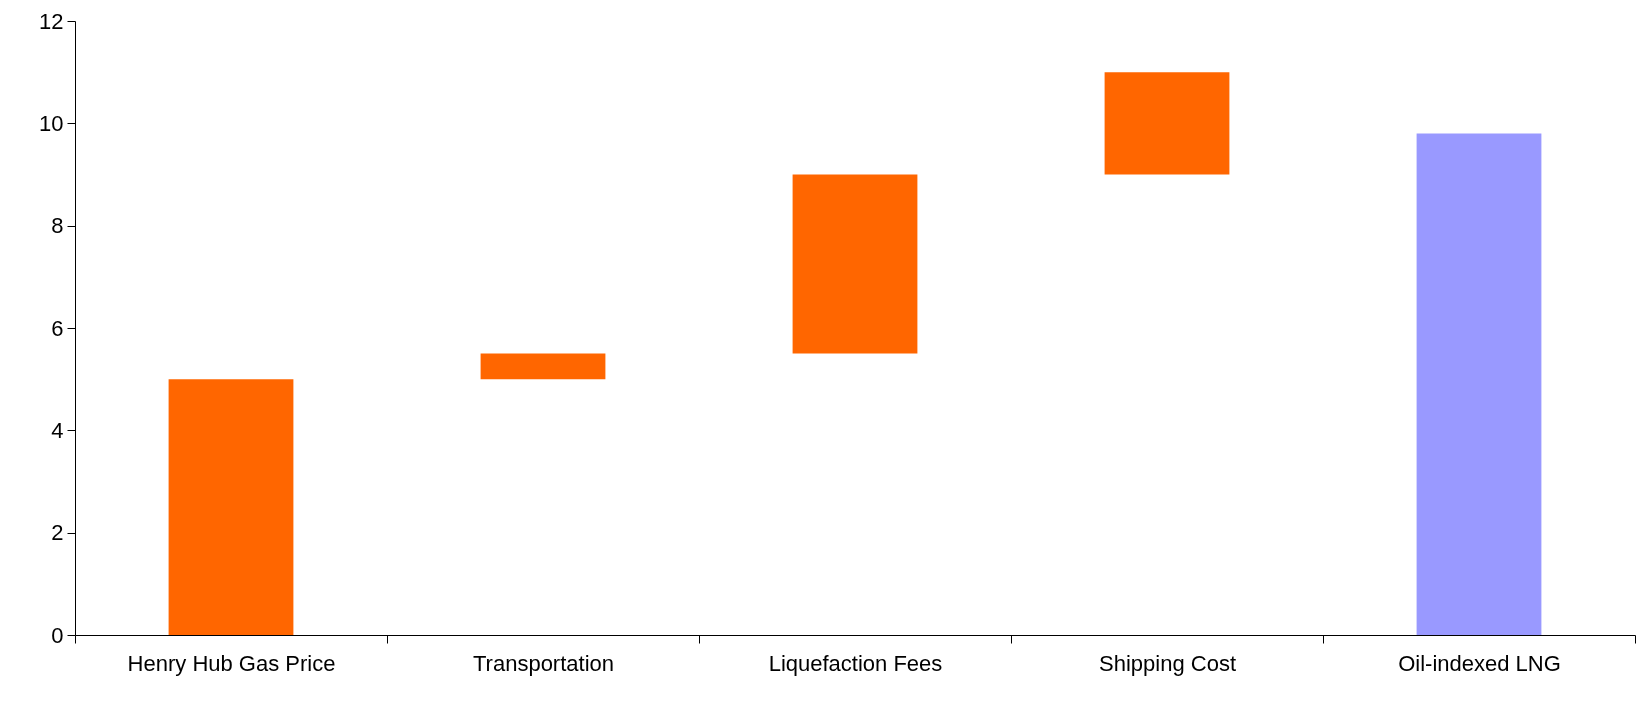 The height and width of the screenshot is (701, 1640). Describe the element at coordinates (543, 663) in the screenshot. I see `x-tick-label: Transportation` at that location.